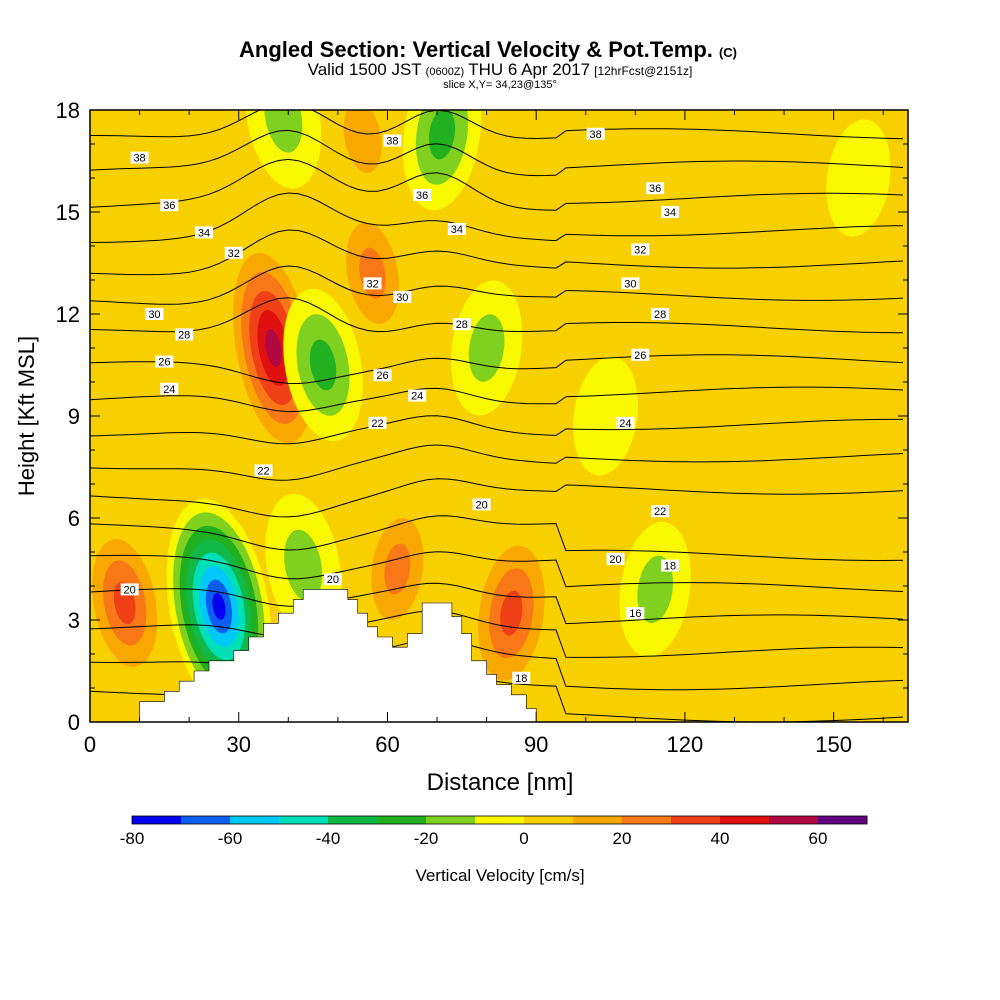 This screenshot has height=1000, width=1000. Describe the element at coordinates (536, 744) in the screenshot. I see `x-tick-label: 90` at that location.